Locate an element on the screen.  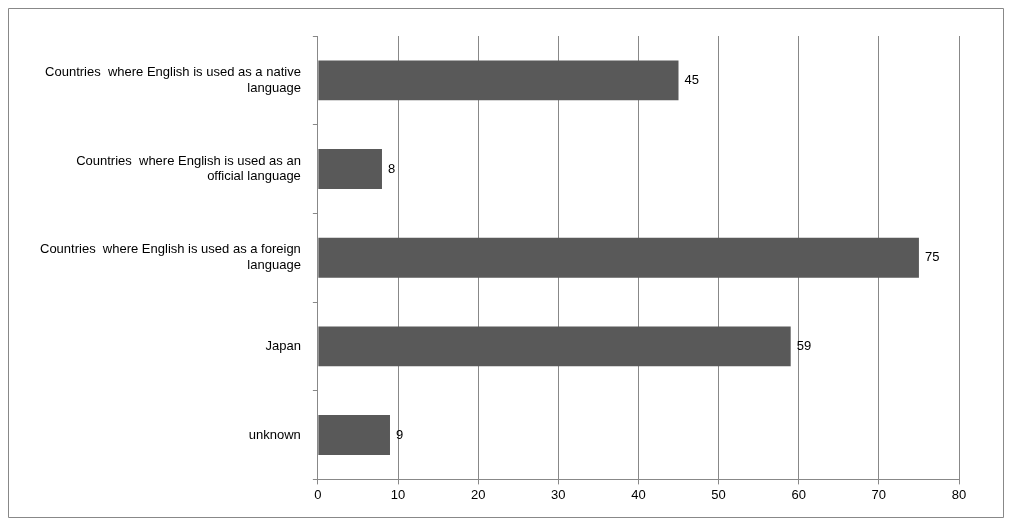
x-tick-label: 0 is located at coordinates (318, 494).